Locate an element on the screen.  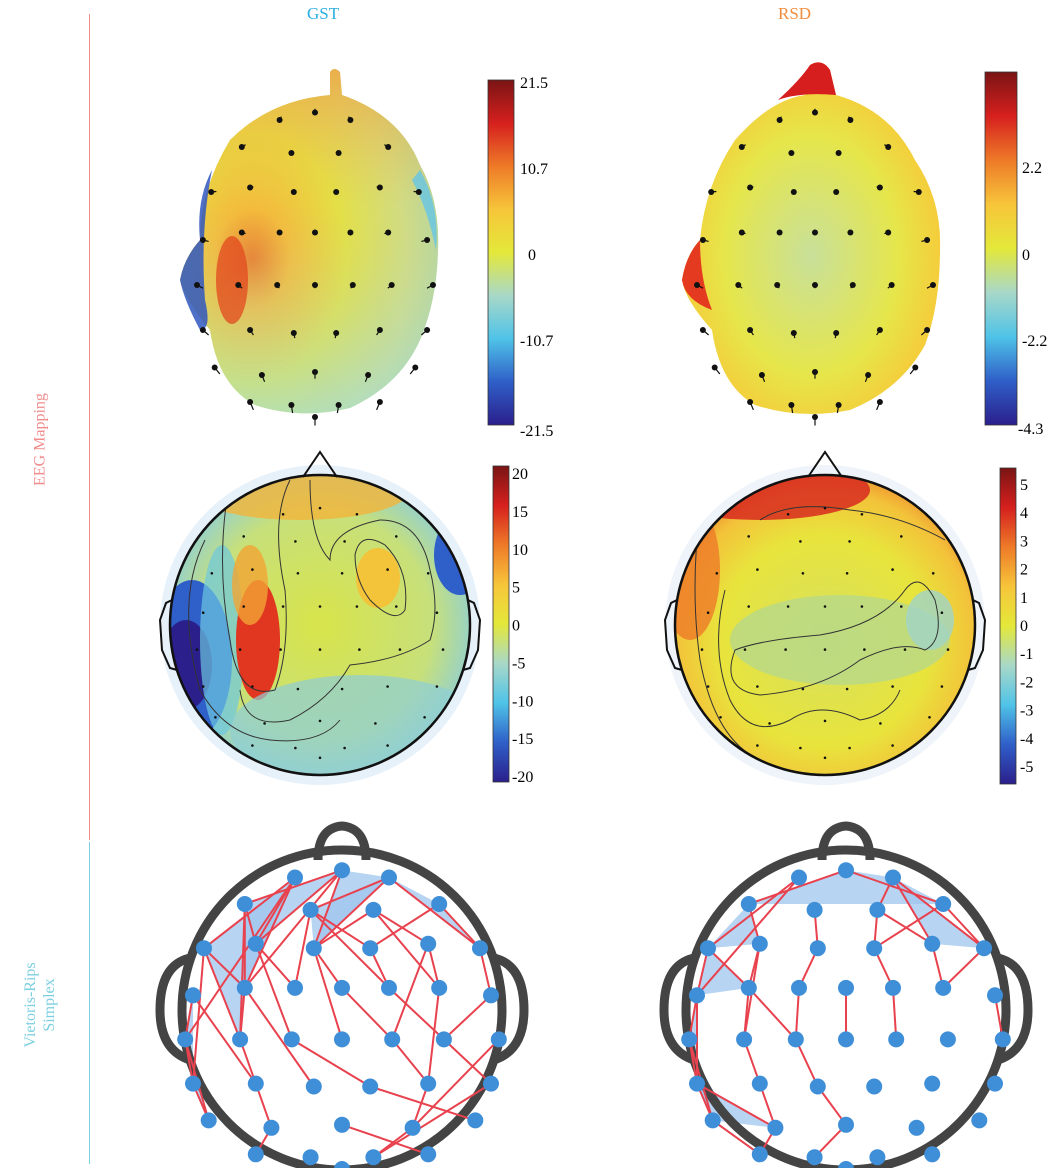
topo-tick: 2 is located at coordinates (1024, 570).